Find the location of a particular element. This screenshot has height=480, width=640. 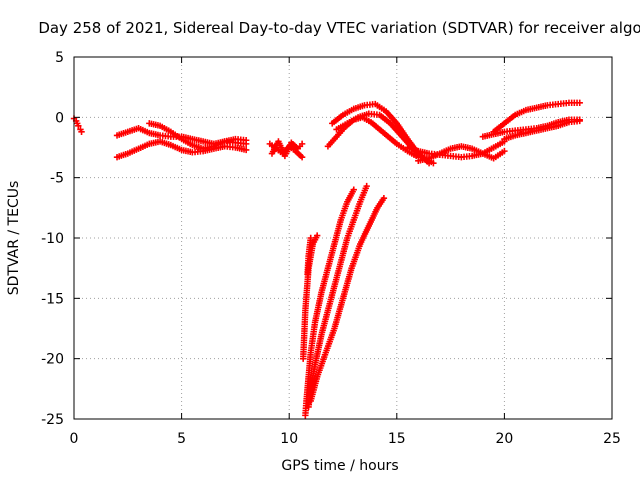

y-axis-label: SDTVAR / TECUs is located at coordinates (14, 238).